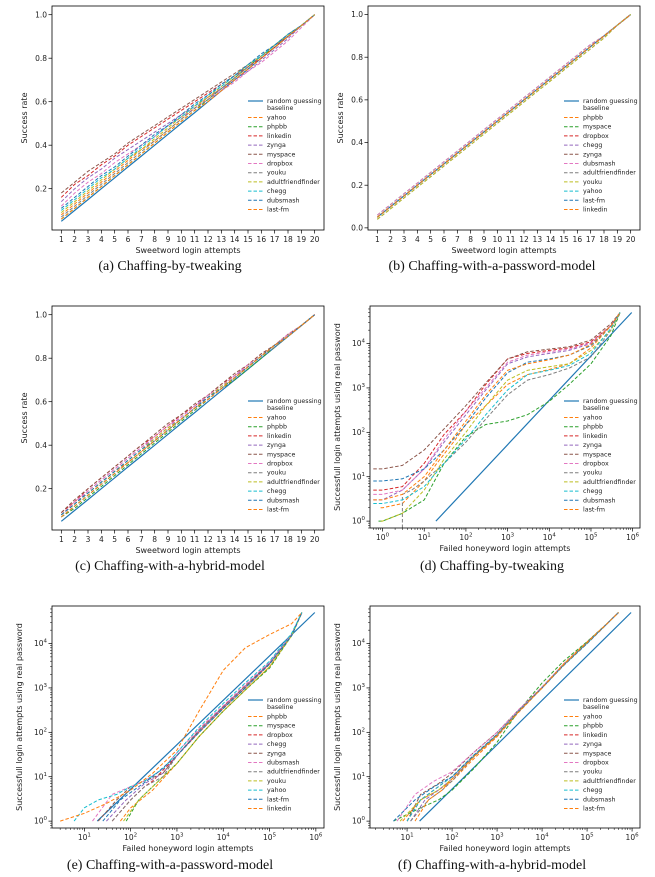 The width and height of the screenshot is (655, 877). I want to click on x-tick-label: 3, so click(404, 239).